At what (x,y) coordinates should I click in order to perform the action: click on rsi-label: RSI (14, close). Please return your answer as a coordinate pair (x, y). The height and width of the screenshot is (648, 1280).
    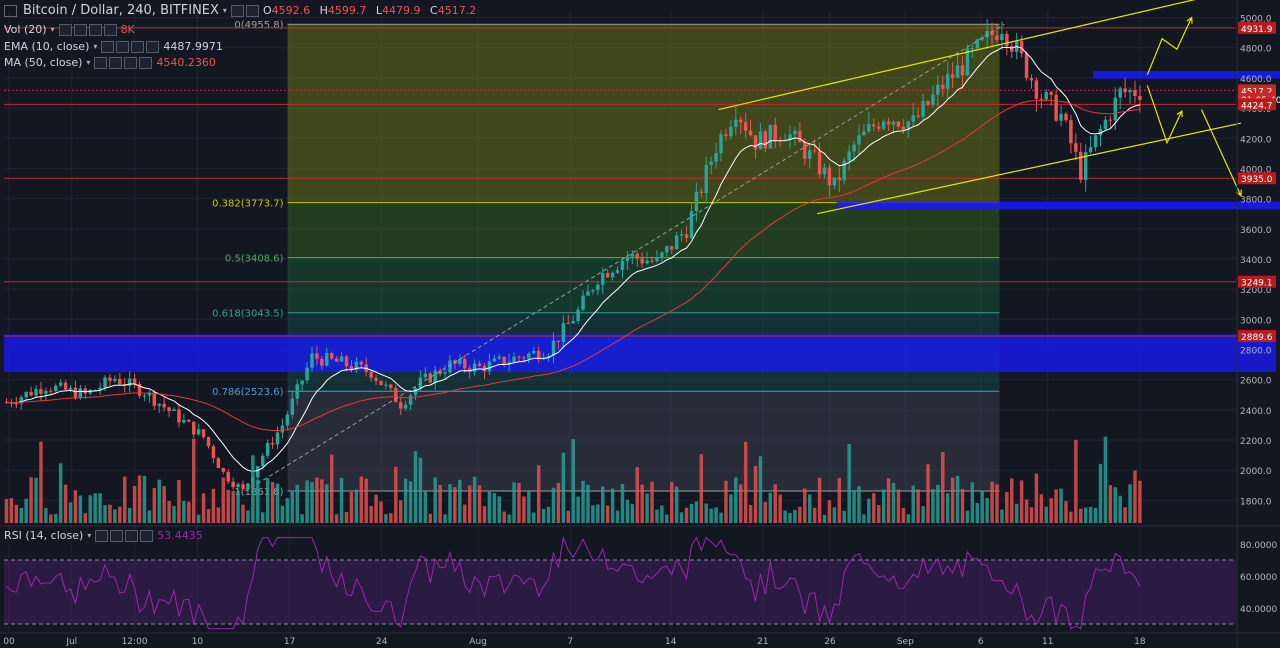
    Looking at the image, I should click on (44, 535).